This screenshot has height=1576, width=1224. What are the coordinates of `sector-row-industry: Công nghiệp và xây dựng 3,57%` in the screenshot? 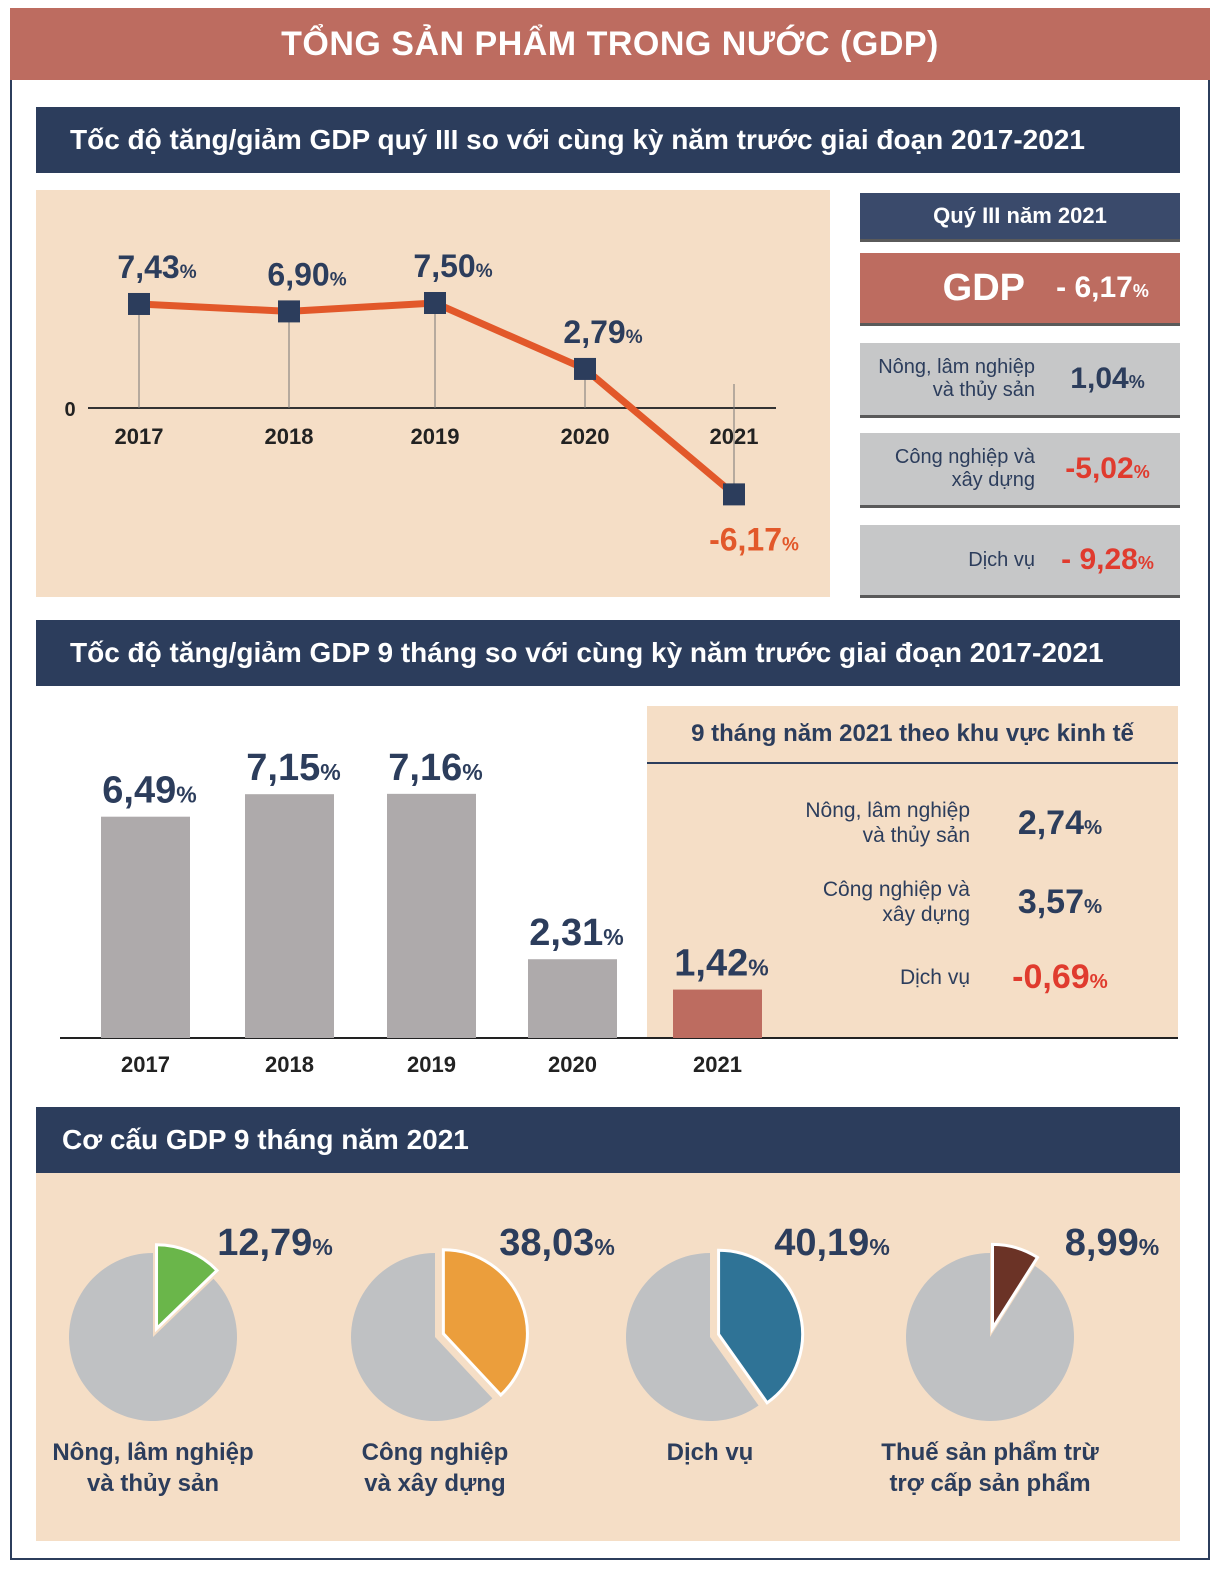 It's located at (910, 902).